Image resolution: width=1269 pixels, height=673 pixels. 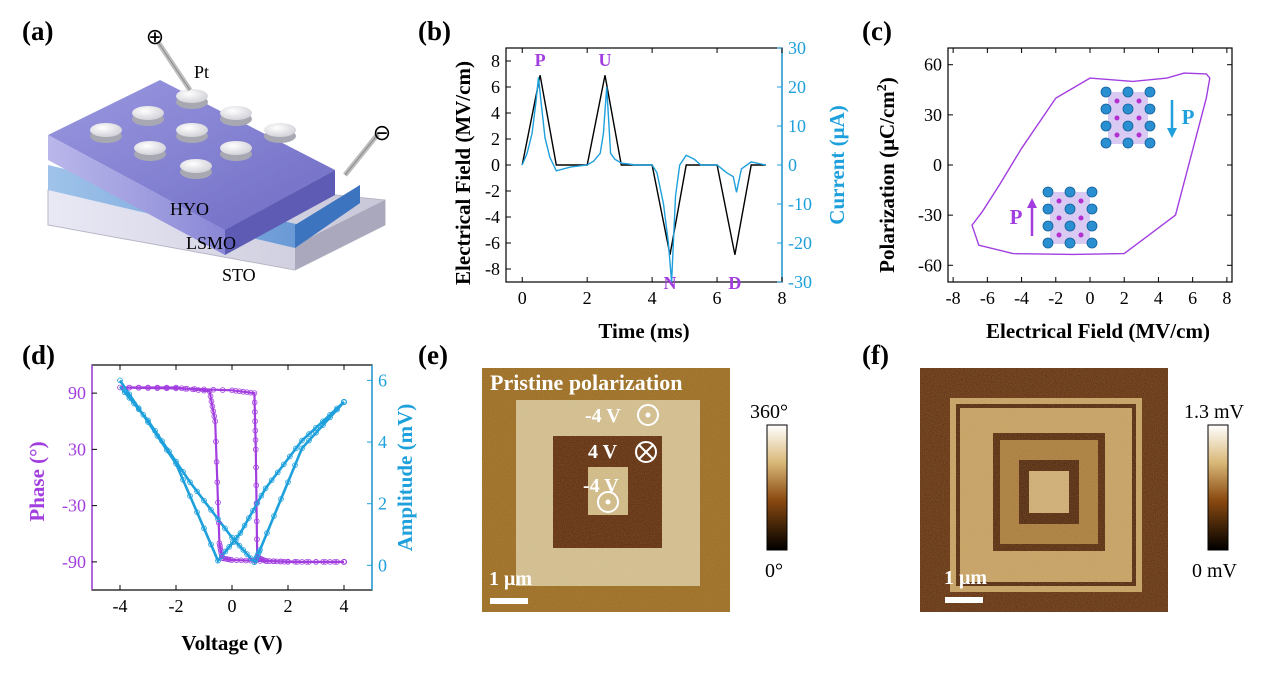 What do you see at coordinates (382, 504) in the screenshot?
I see `y2-tick-label-d: 2` at bounding box center [382, 504].